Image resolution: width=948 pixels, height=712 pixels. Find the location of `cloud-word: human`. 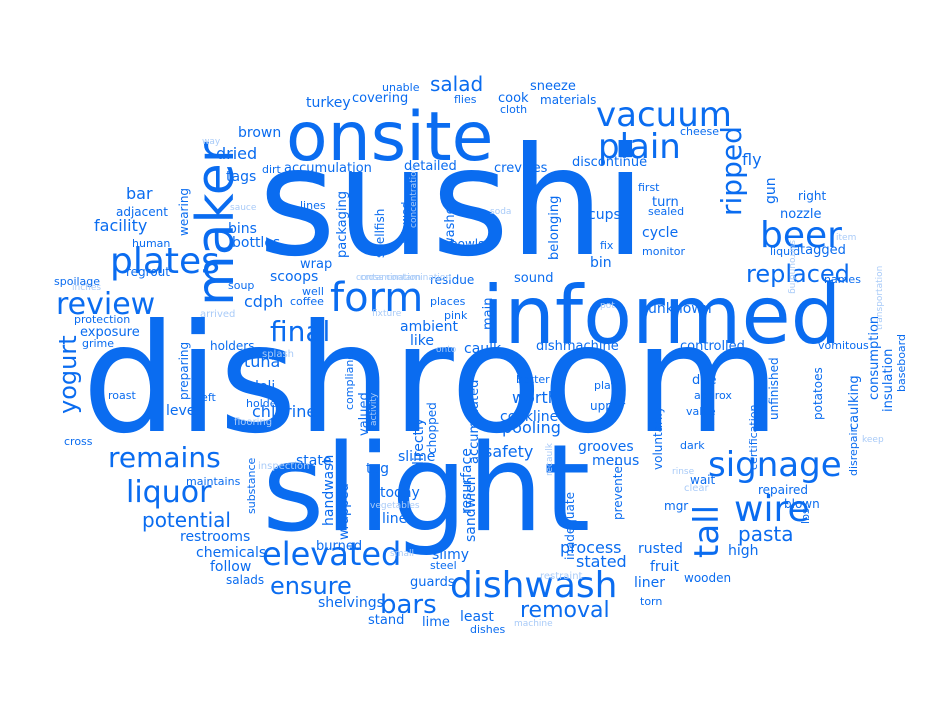

cloud-word: human is located at coordinates (151, 243).